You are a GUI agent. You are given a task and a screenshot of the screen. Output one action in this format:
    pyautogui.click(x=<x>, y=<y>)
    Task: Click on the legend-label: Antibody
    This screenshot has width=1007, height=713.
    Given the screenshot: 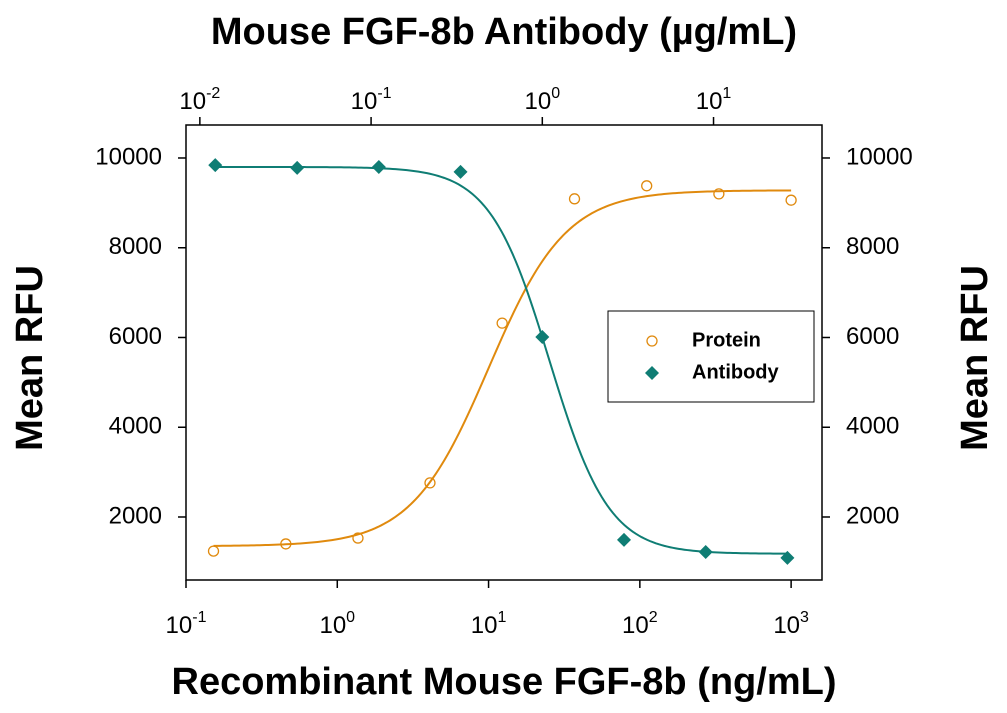 What is the action you would take?
    pyautogui.click(x=736, y=372)
    